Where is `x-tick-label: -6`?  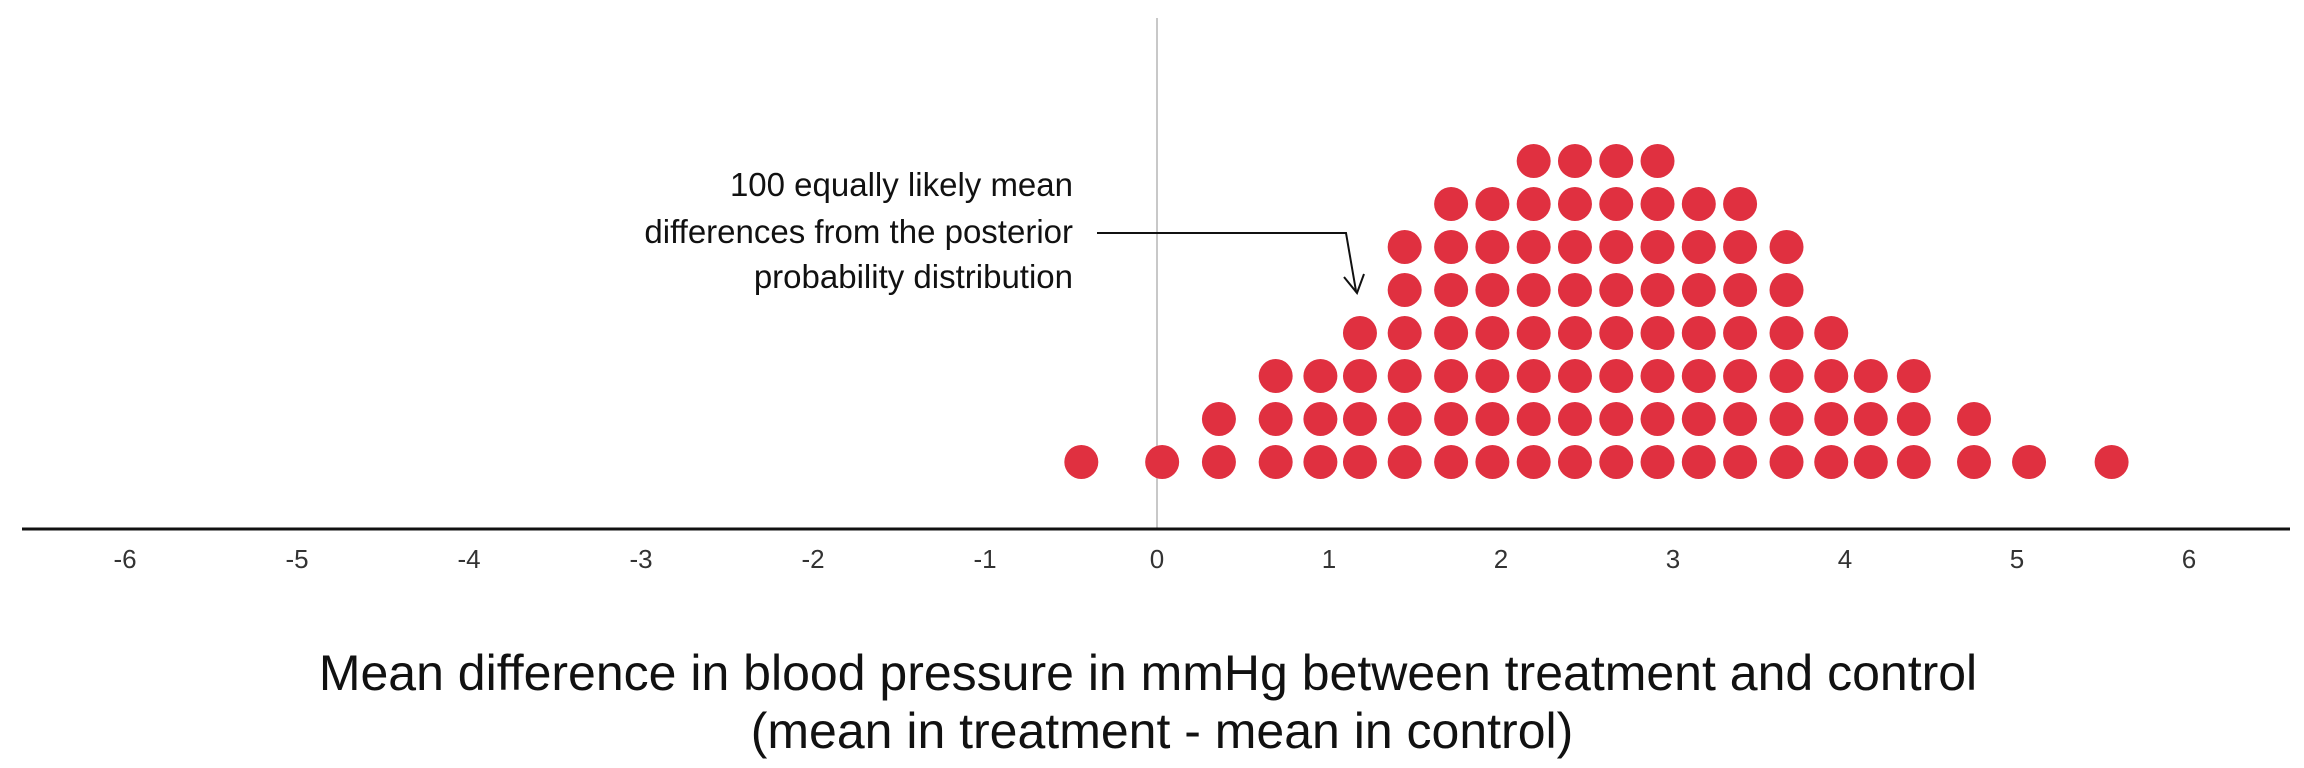
x-tick-label: -6 is located at coordinates (124, 559).